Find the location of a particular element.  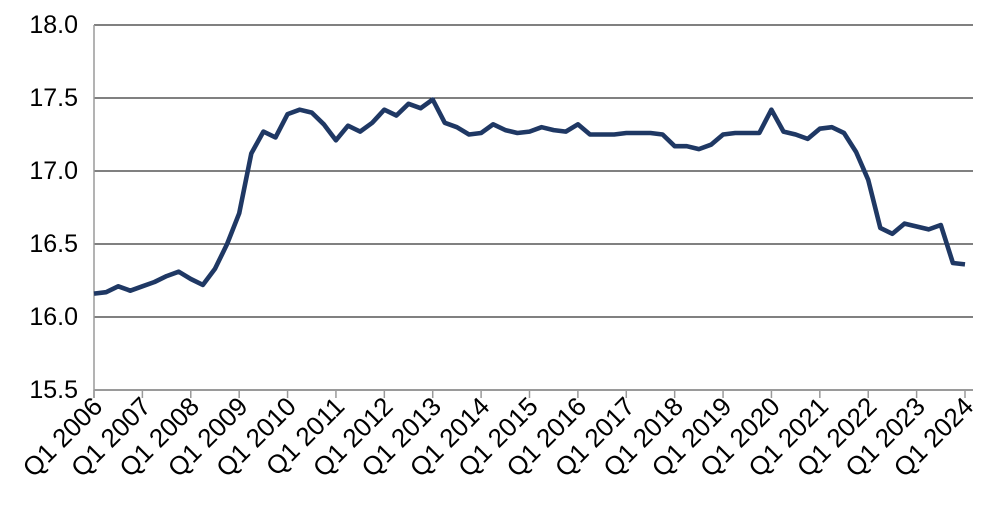

y-tick-label: 17.0 is located at coordinates (53, 171).